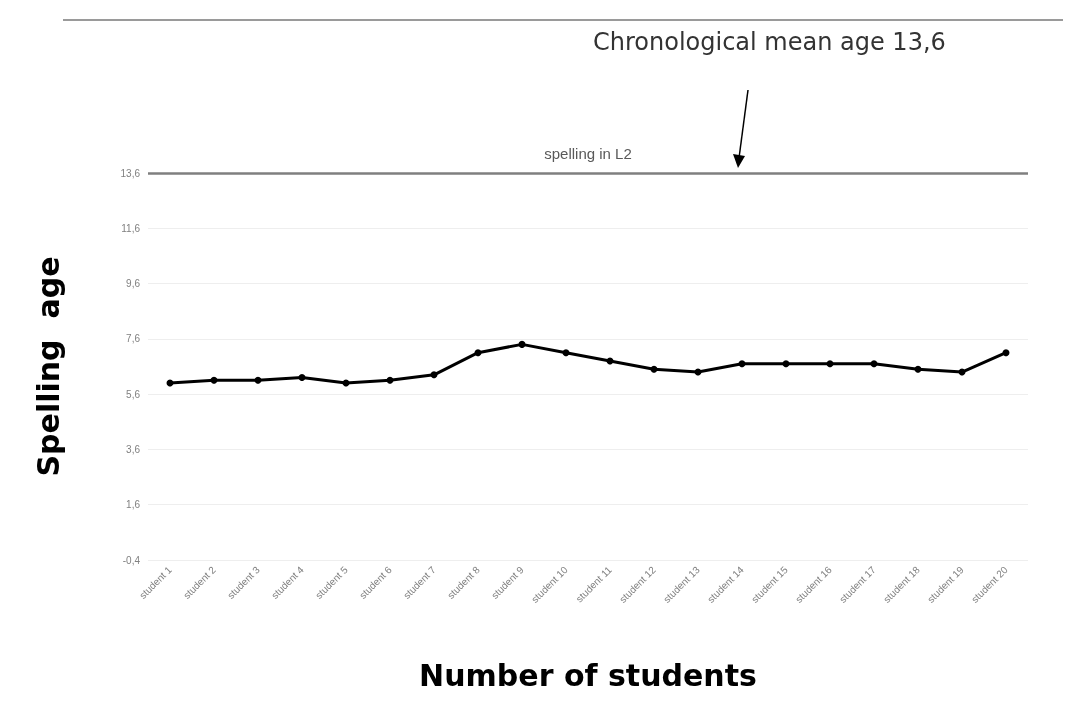 The width and height of the screenshot is (1071, 718). Describe the element at coordinates (133, 449) in the screenshot. I see `y-tick-label: 3,6` at that location.